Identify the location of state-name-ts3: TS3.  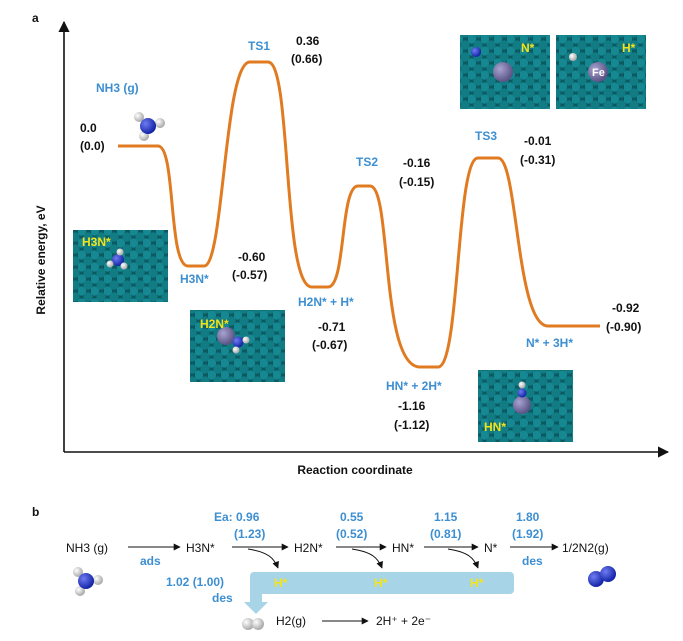
(486, 136).